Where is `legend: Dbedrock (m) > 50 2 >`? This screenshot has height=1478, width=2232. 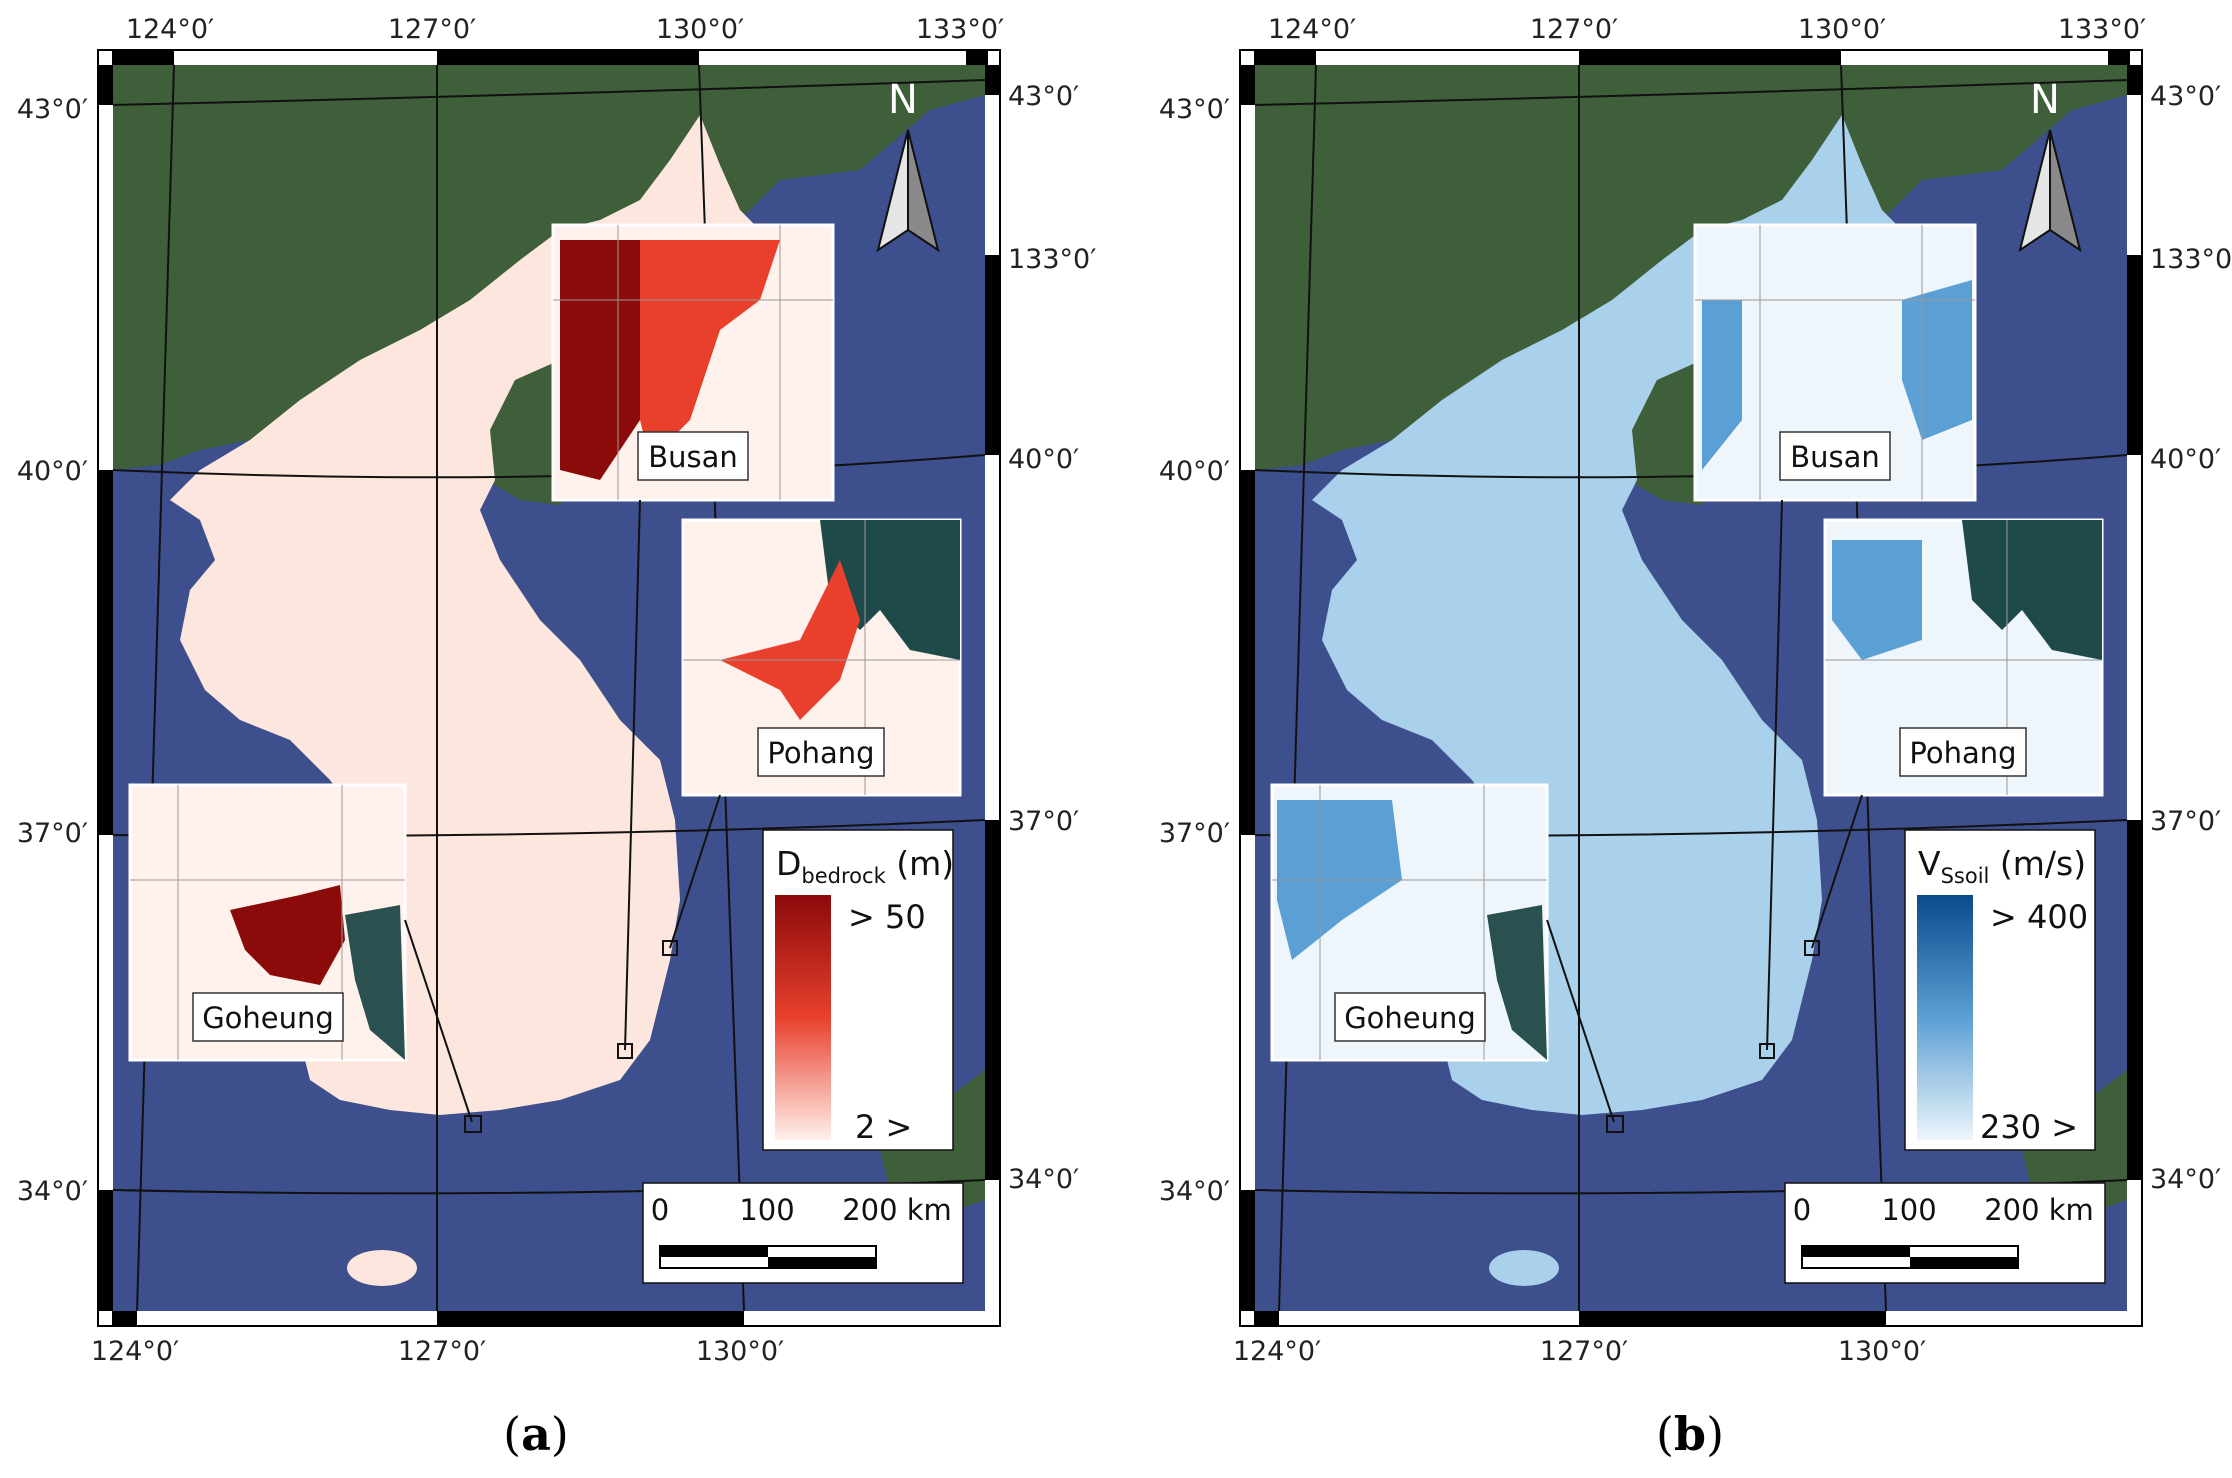 legend: Dbedrock (m) > 50 2 > is located at coordinates (858, 990).